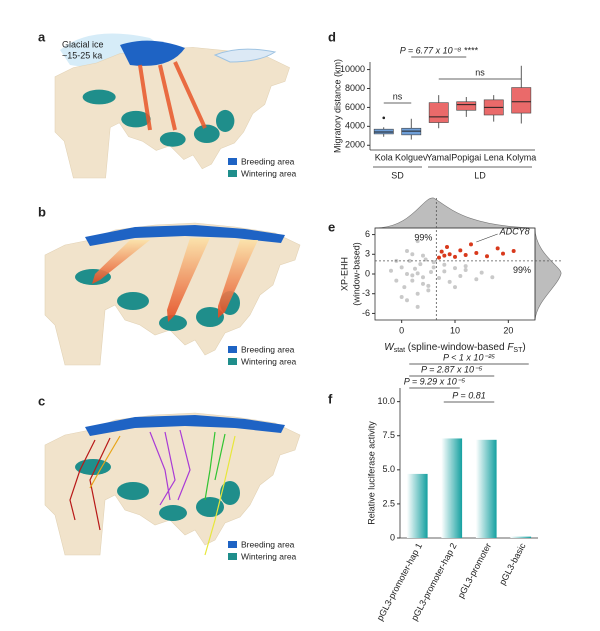 This screenshot has width=600, height=631. I want to click on right-density, so click(548, 274).